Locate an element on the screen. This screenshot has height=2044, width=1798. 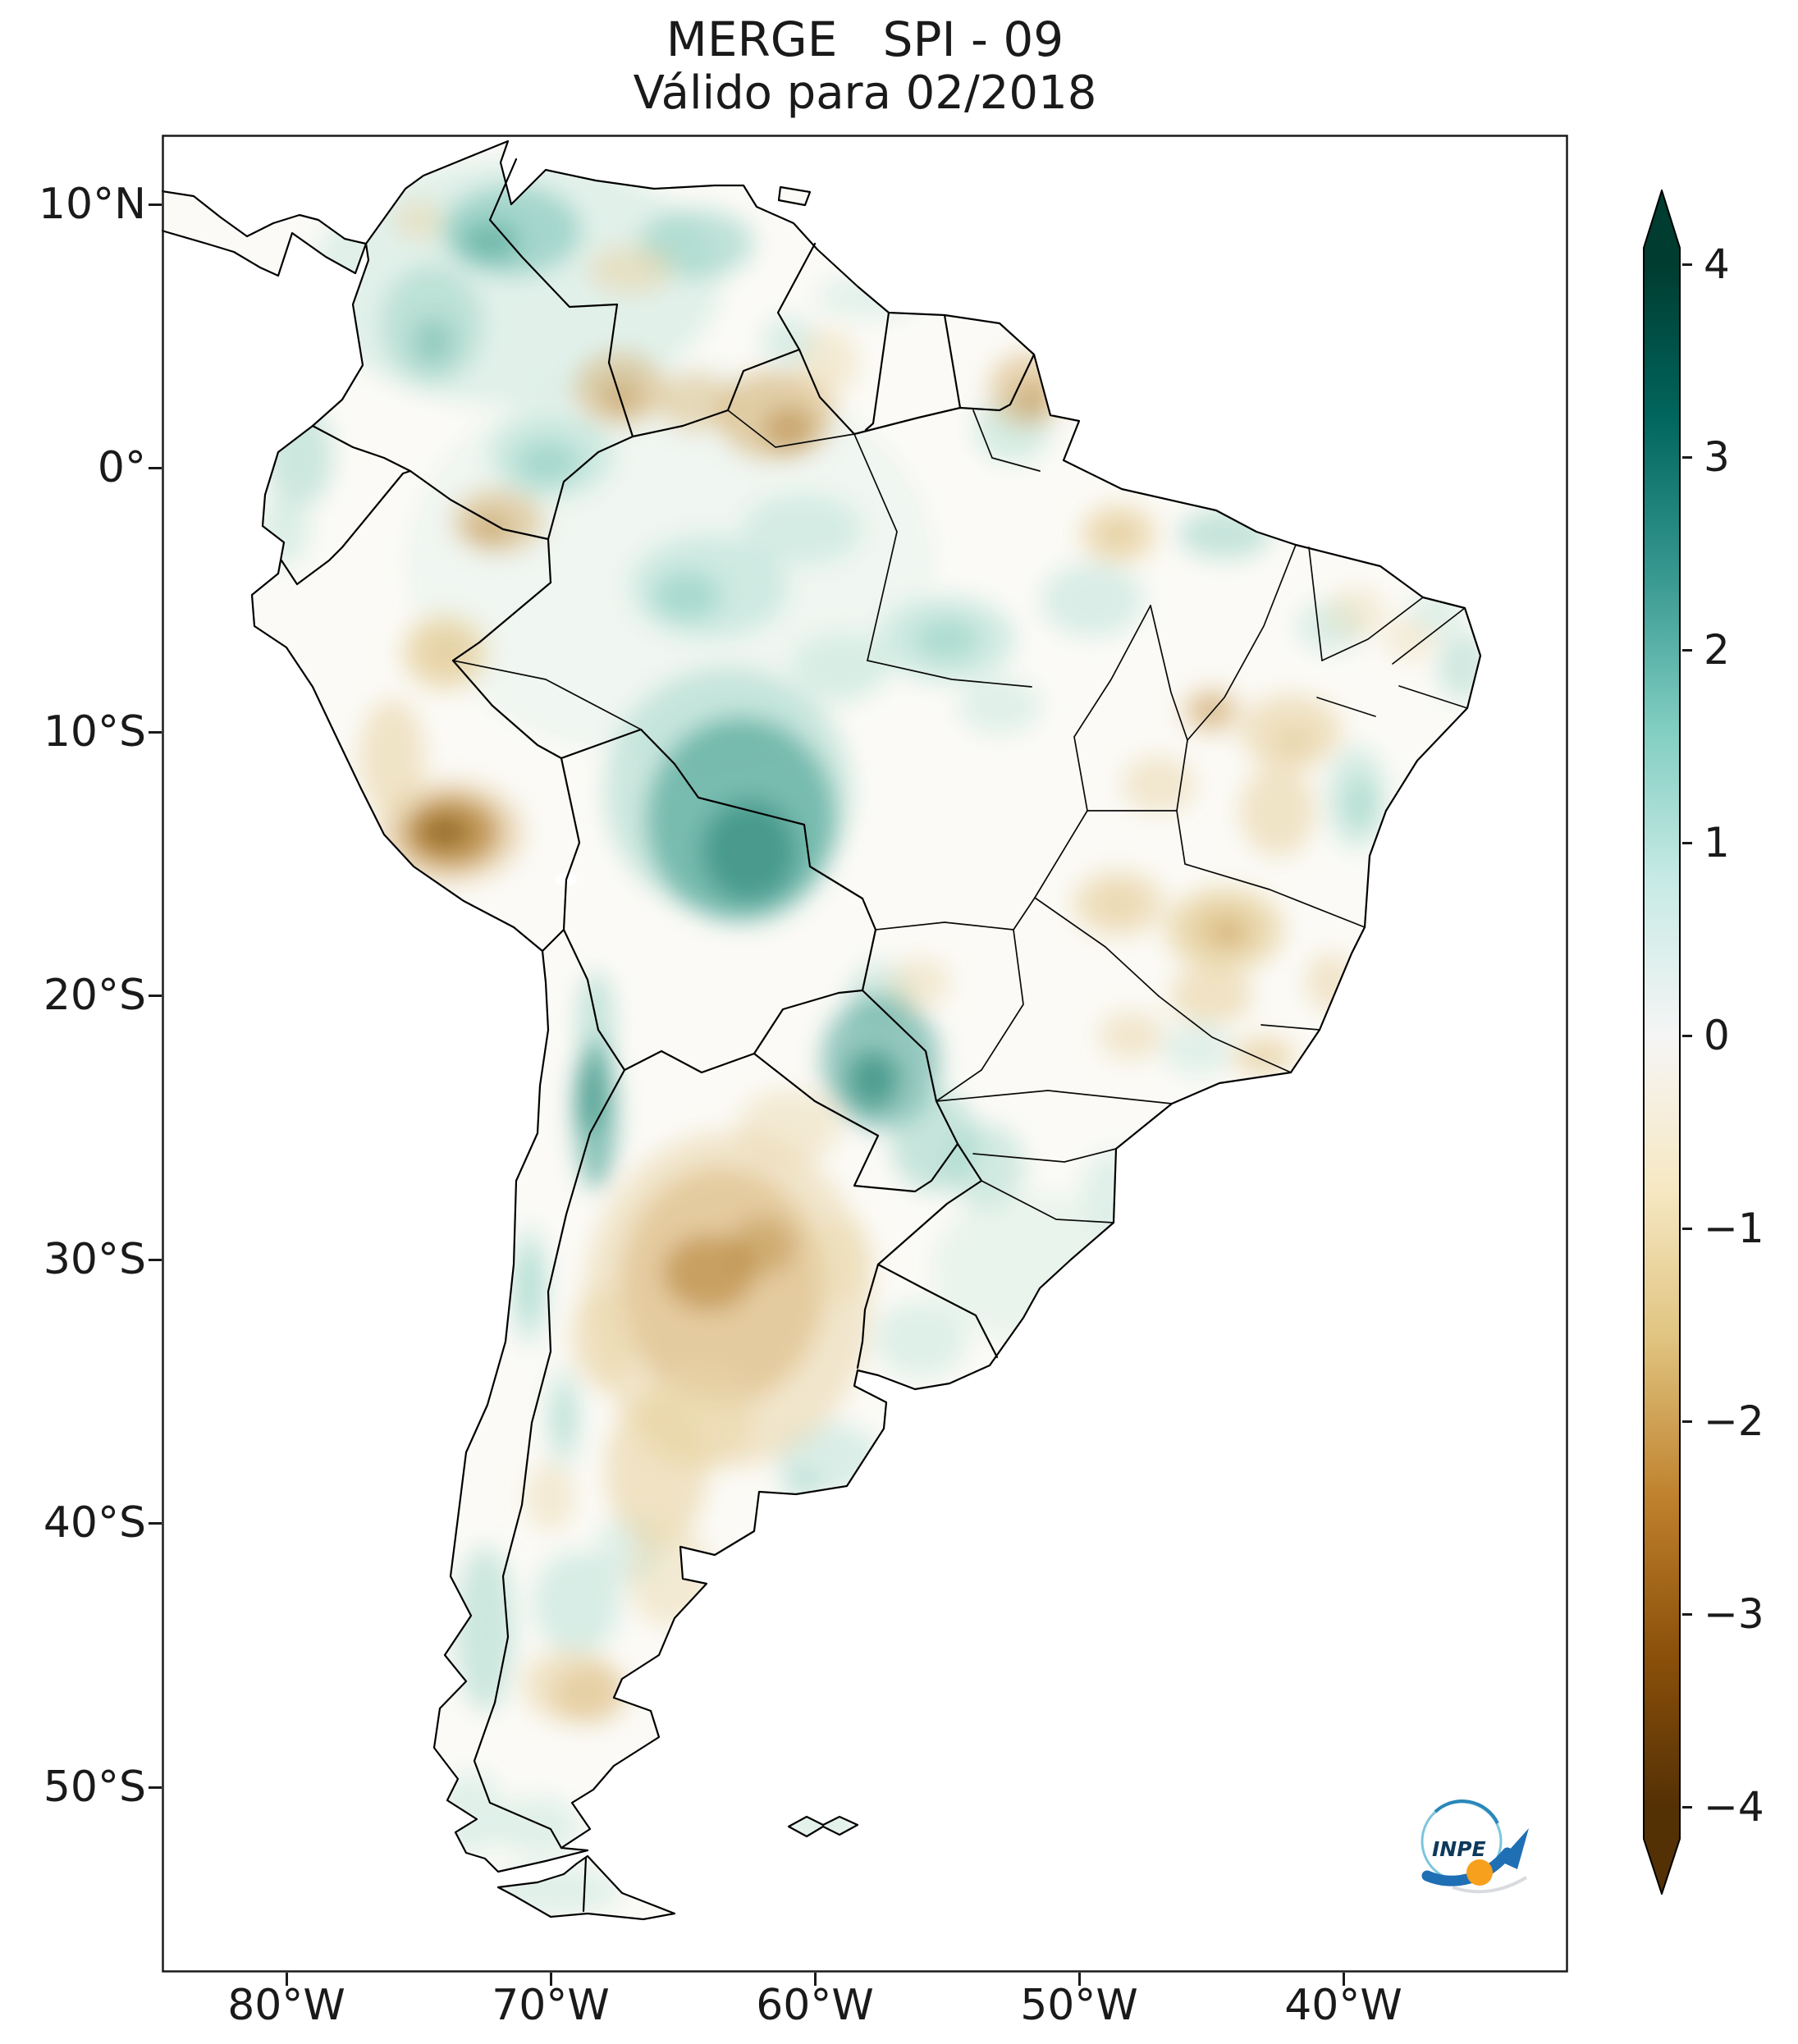
colorbar-tick-label: 3 is located at coordinates (1717, 457).